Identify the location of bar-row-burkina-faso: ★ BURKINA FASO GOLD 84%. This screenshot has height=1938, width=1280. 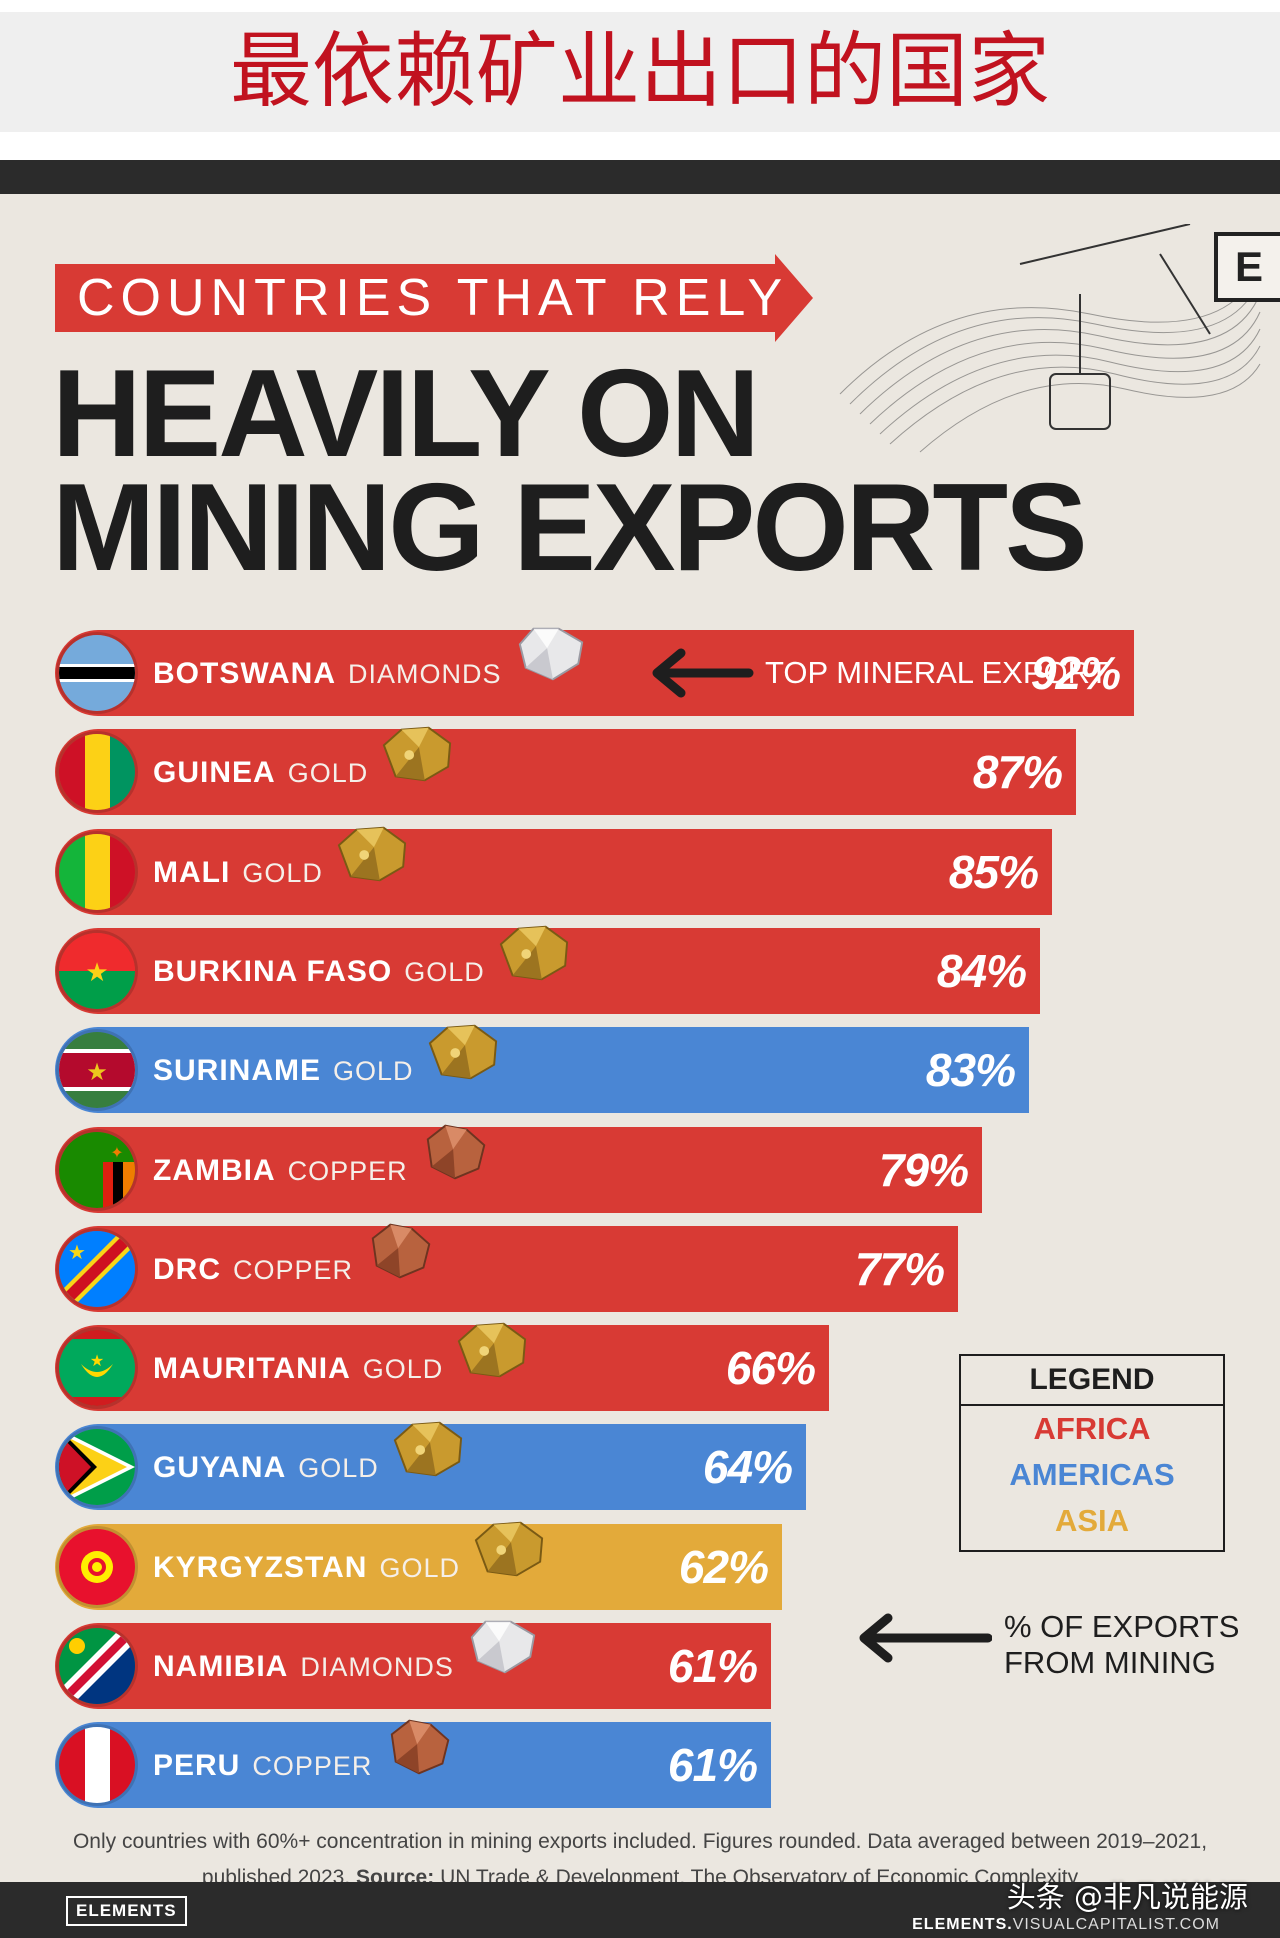
(547, 969).